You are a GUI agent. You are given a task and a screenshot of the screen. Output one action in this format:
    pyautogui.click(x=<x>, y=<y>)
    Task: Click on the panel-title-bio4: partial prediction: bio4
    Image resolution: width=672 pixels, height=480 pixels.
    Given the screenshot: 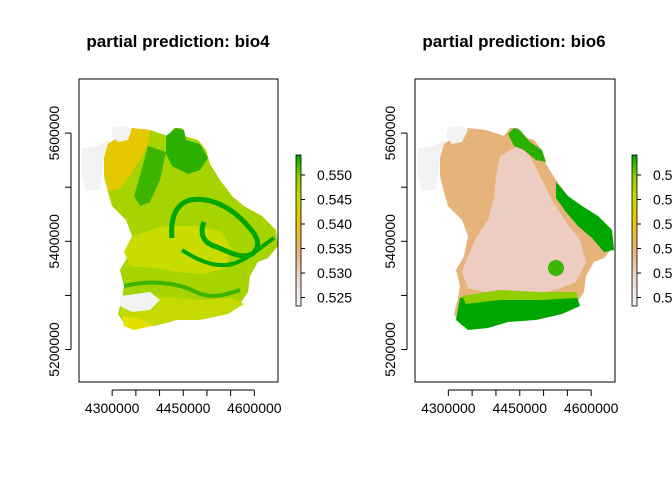 What is the action you would take?
    pyautogui.click(x=178, y=41)
    